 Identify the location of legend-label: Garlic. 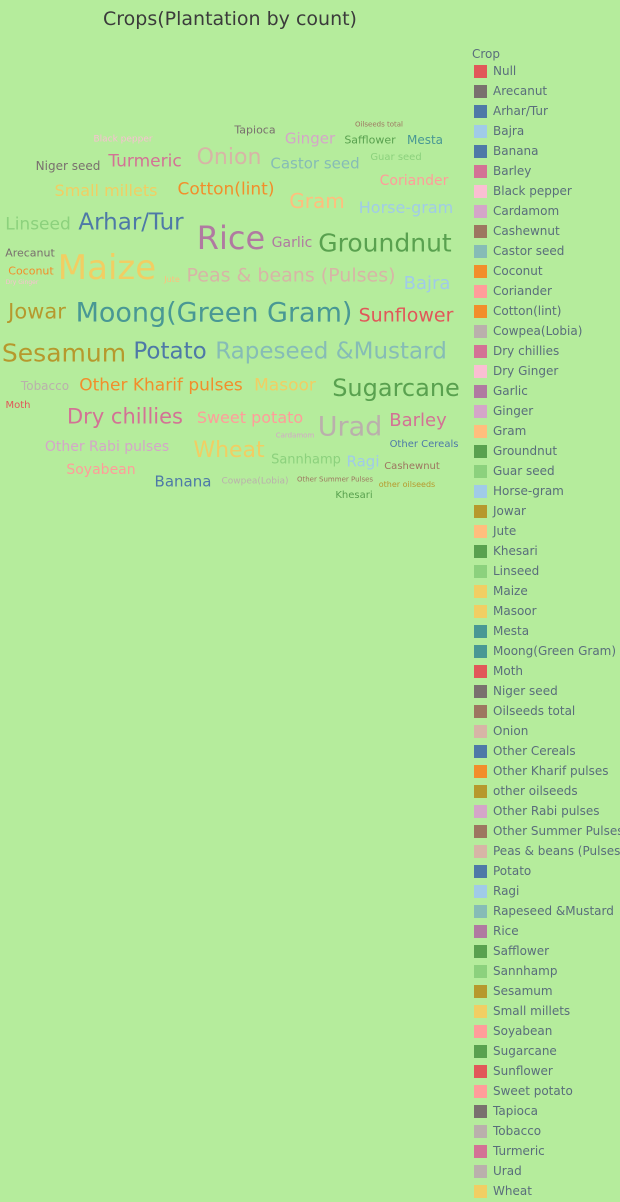
(510, 391).